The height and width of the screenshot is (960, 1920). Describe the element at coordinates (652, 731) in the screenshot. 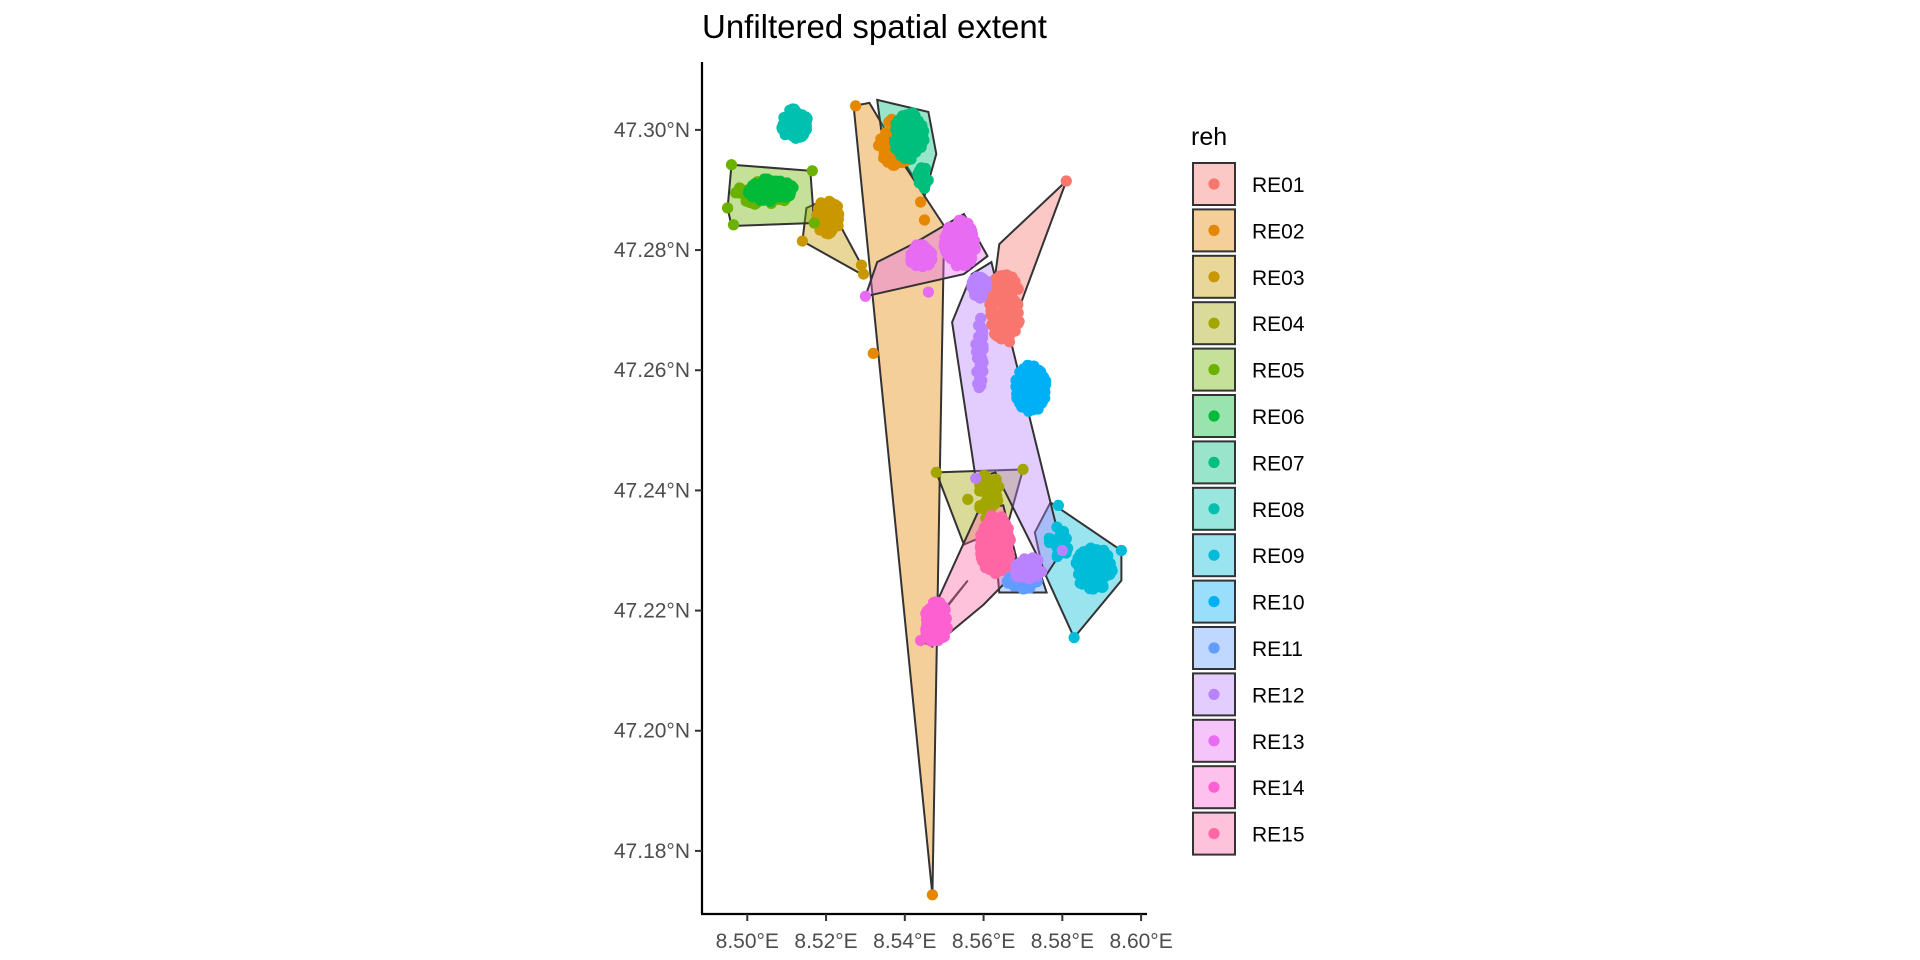

I see `y-tick-label: 47.20°N` at that location.